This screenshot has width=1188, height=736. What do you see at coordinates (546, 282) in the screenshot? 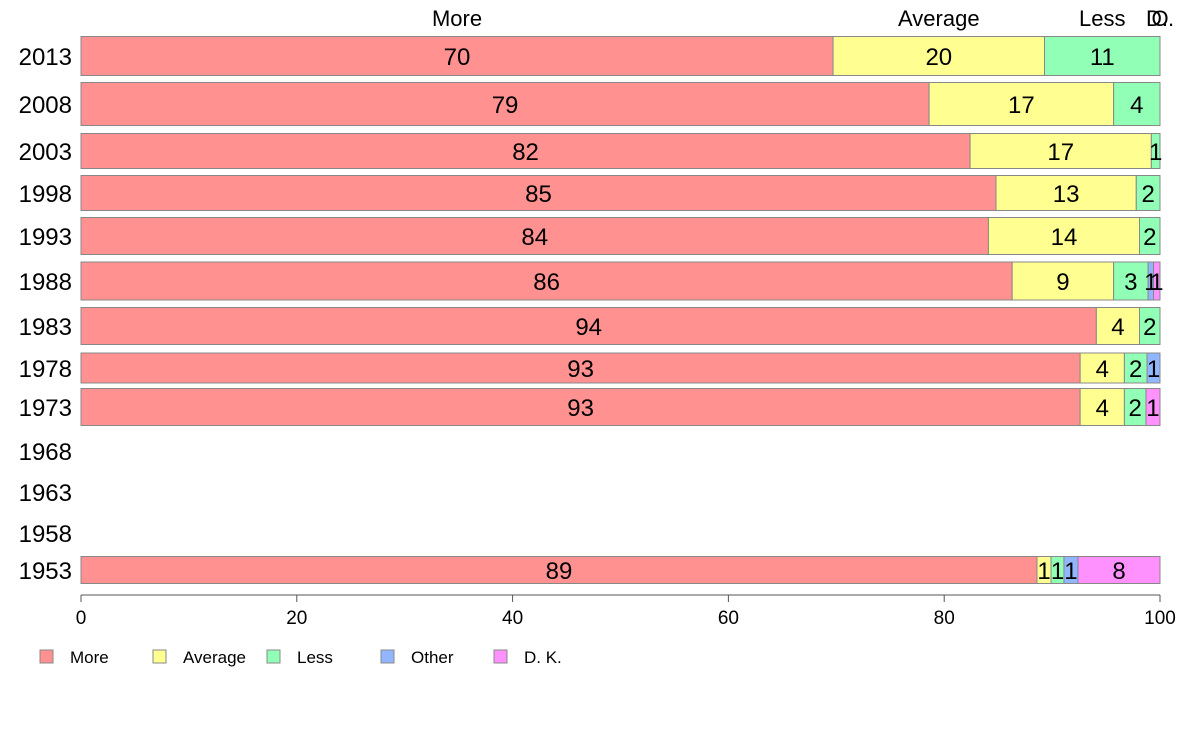
I see `data-label-1988-more: 86` at bounding box center [546, 282].